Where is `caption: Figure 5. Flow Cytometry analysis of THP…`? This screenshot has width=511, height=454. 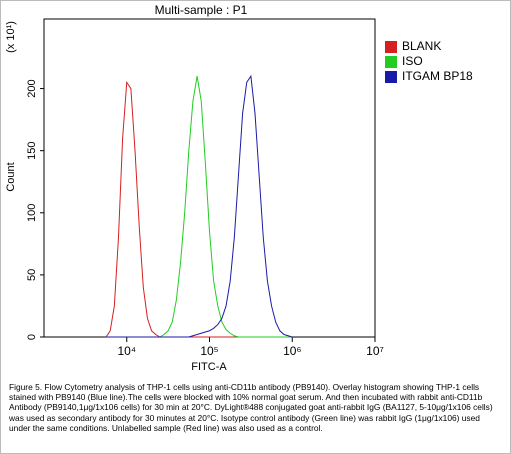 caption: Figure 5. Flow Cytometry analysis of THP… is located at coordinates (251, 407).